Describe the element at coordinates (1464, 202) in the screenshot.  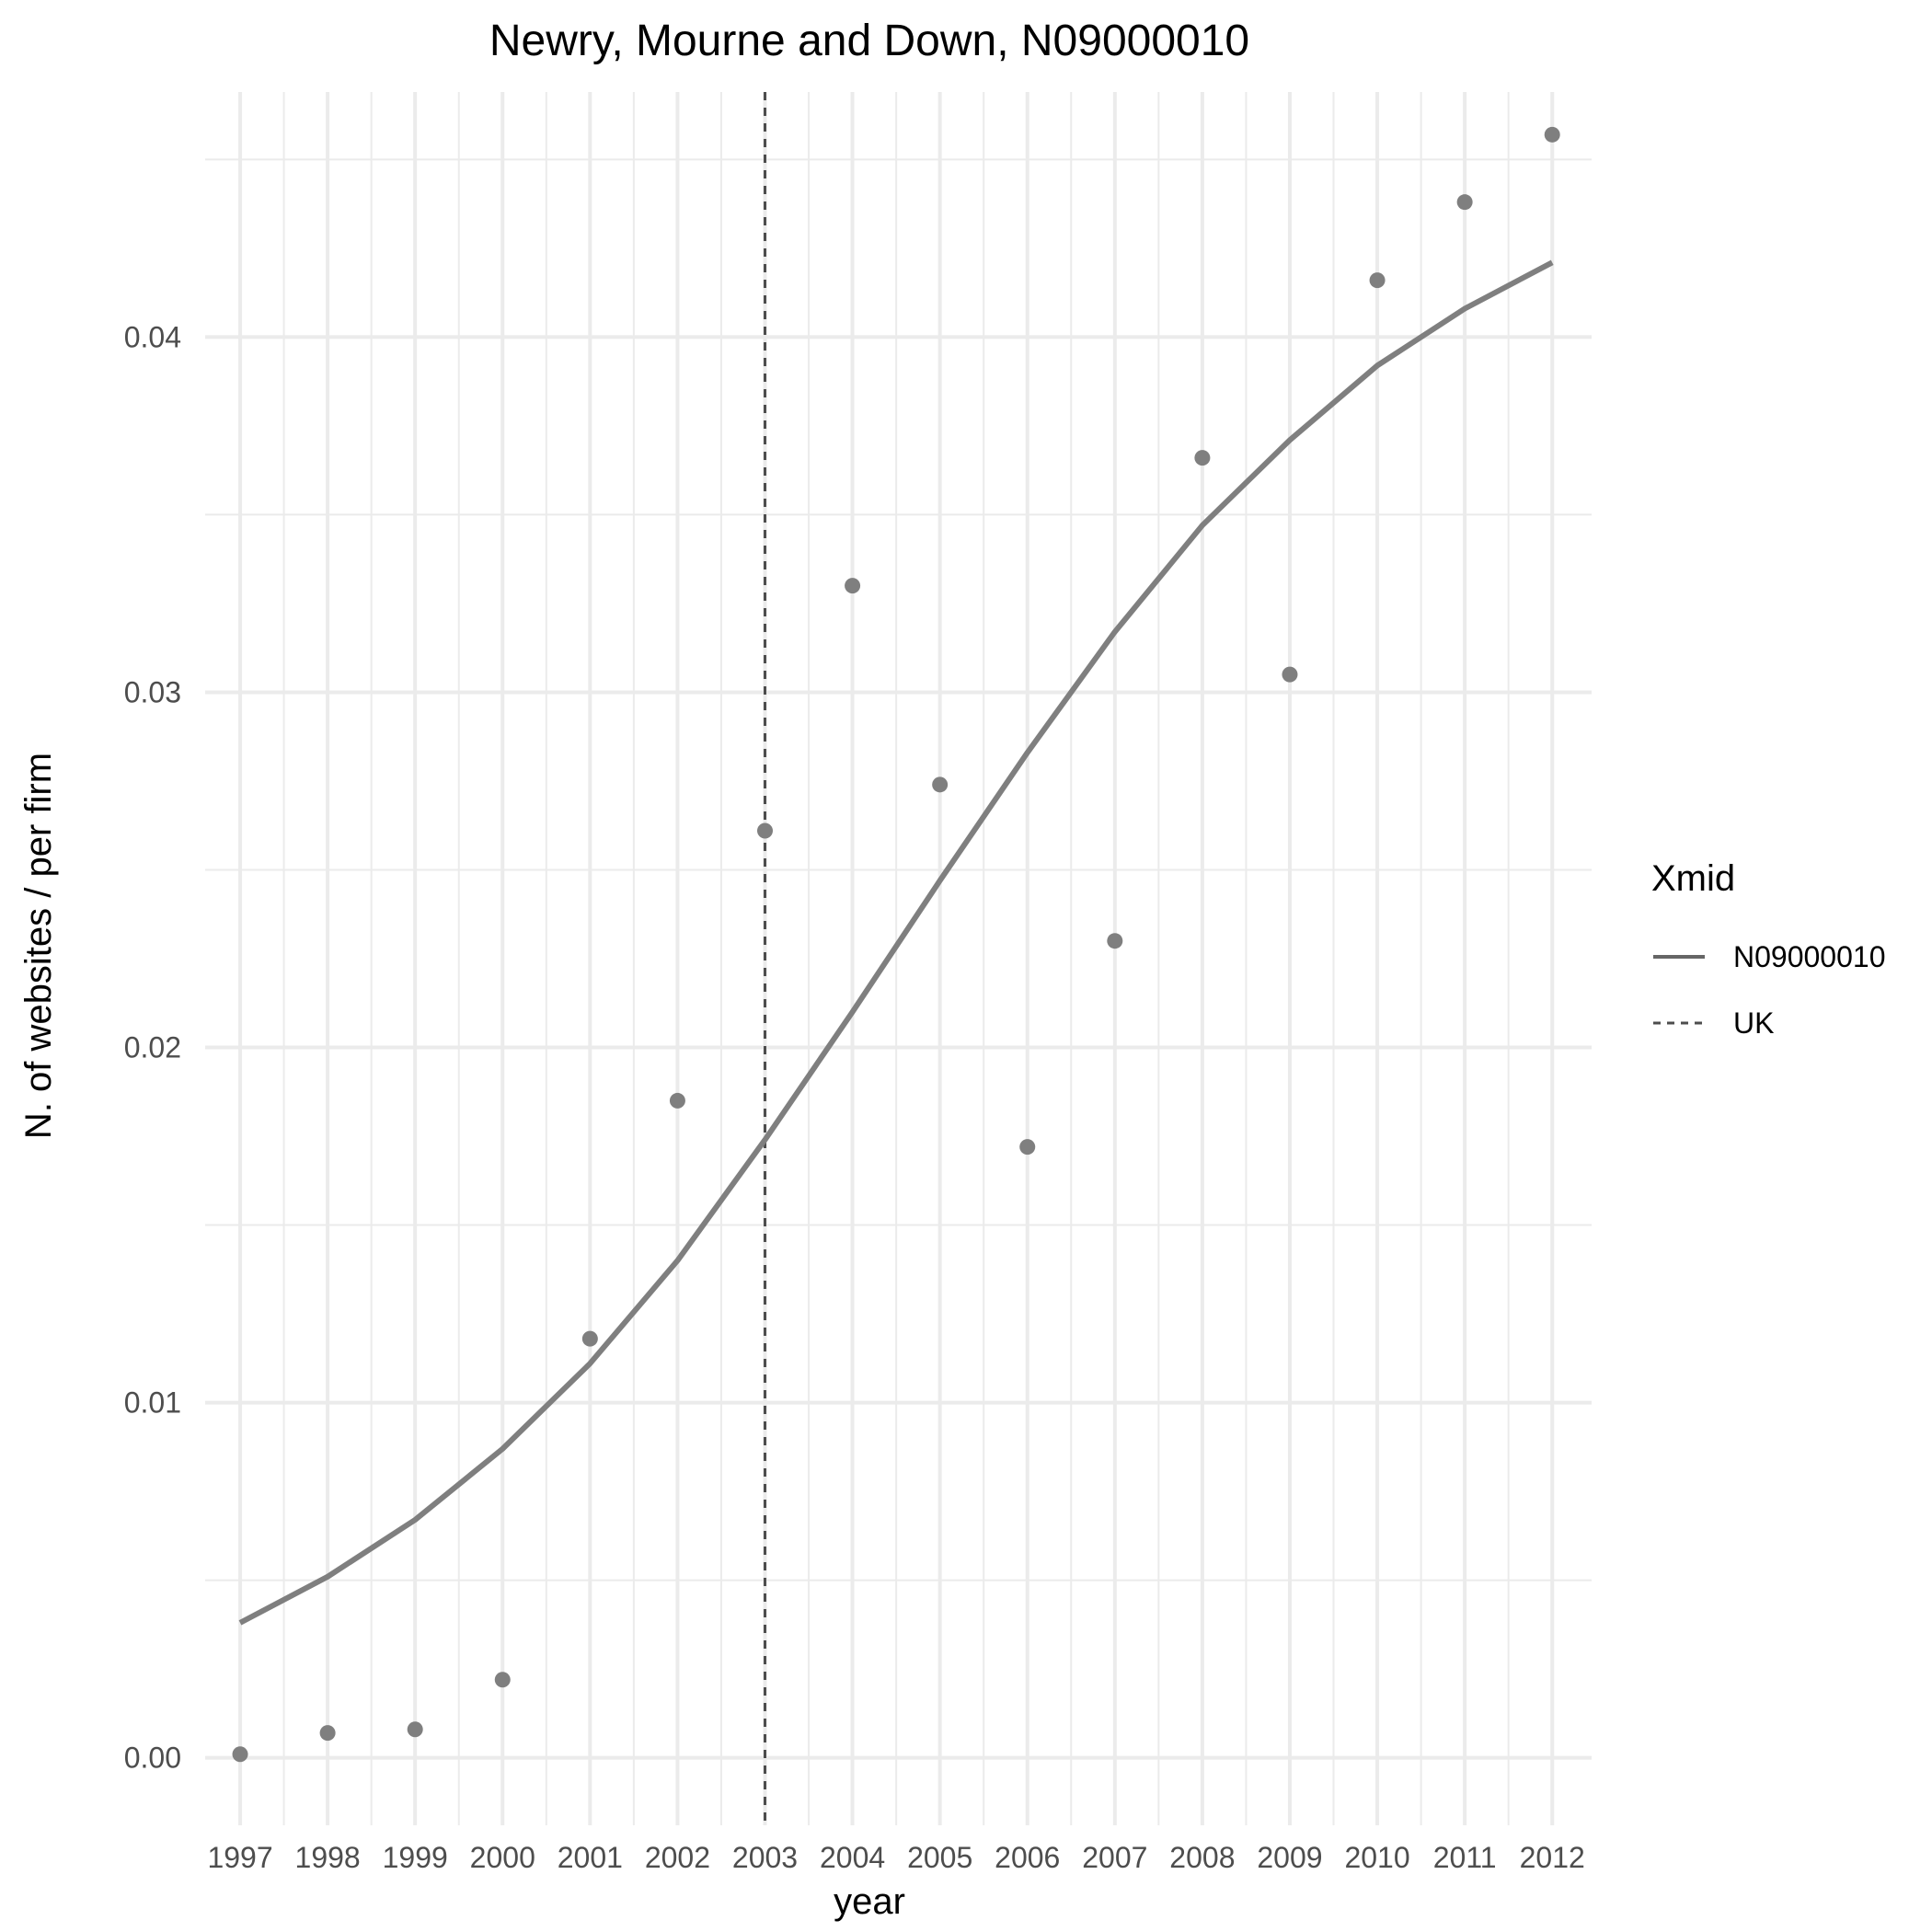
I see `data-point-2011` at that location.